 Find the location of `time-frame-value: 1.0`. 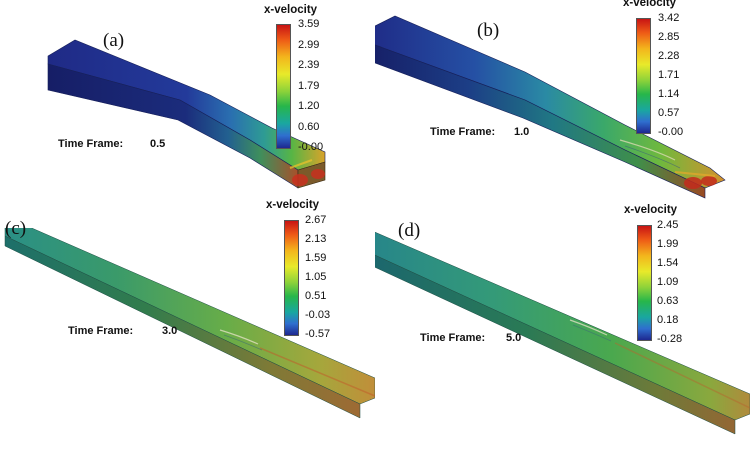

time-frame-value: 1.0 is located at coordinates (522, 132).